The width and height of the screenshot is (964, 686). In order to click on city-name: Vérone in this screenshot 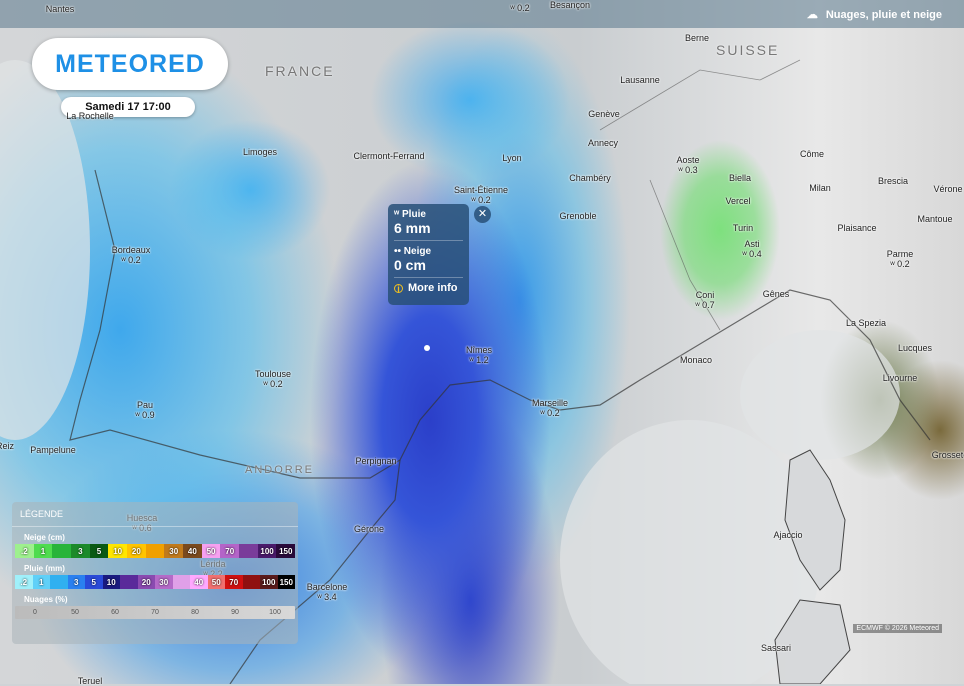, I will do `click(948, 189)`.